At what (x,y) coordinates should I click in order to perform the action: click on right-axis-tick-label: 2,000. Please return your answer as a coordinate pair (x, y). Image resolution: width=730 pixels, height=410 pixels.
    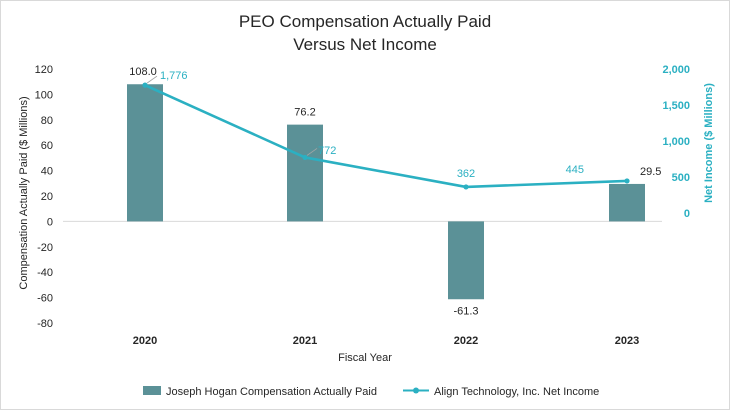
    Looking at the image, I should click on (676, 70).